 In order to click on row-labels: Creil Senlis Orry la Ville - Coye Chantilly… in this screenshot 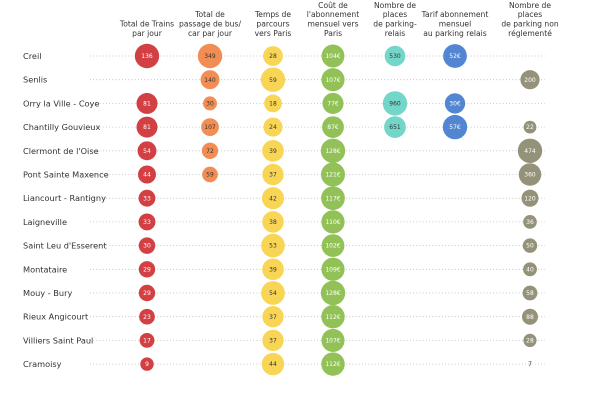, I will do `click(66, 210)`.